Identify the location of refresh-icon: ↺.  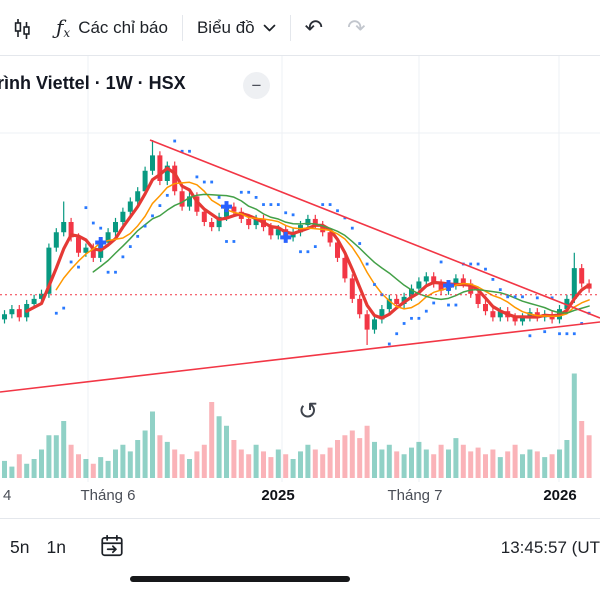
(308, 411).